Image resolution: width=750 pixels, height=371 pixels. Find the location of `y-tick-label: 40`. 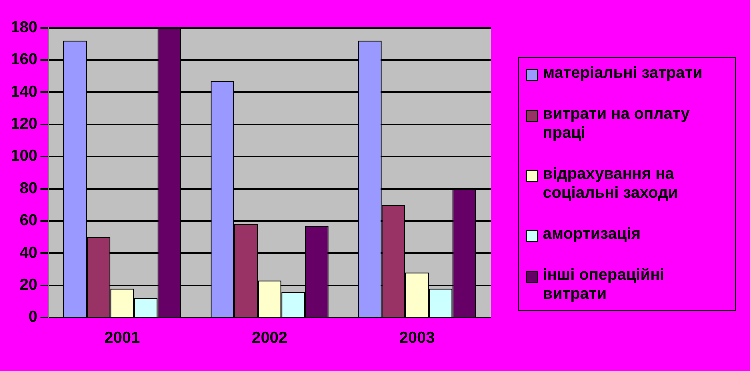

y-tick-label: 40 is located at coordinates (29, 253).